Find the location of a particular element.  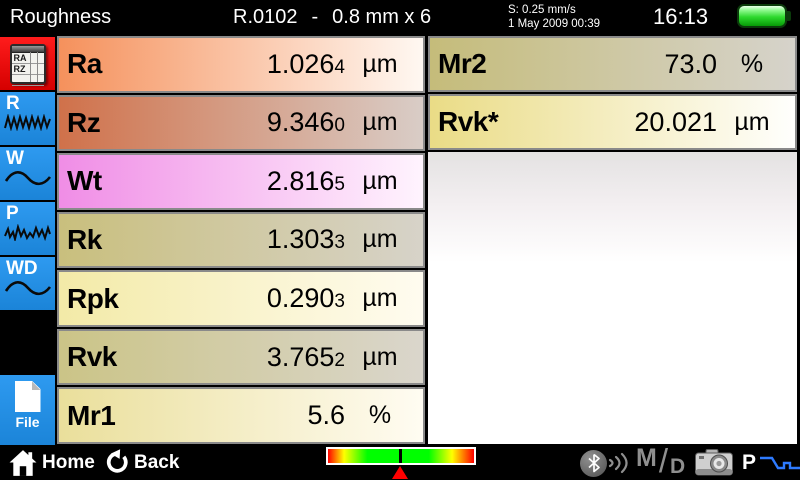

cutoff-setting: 0.8 mm x 6 is located at coordinates (382, 17).